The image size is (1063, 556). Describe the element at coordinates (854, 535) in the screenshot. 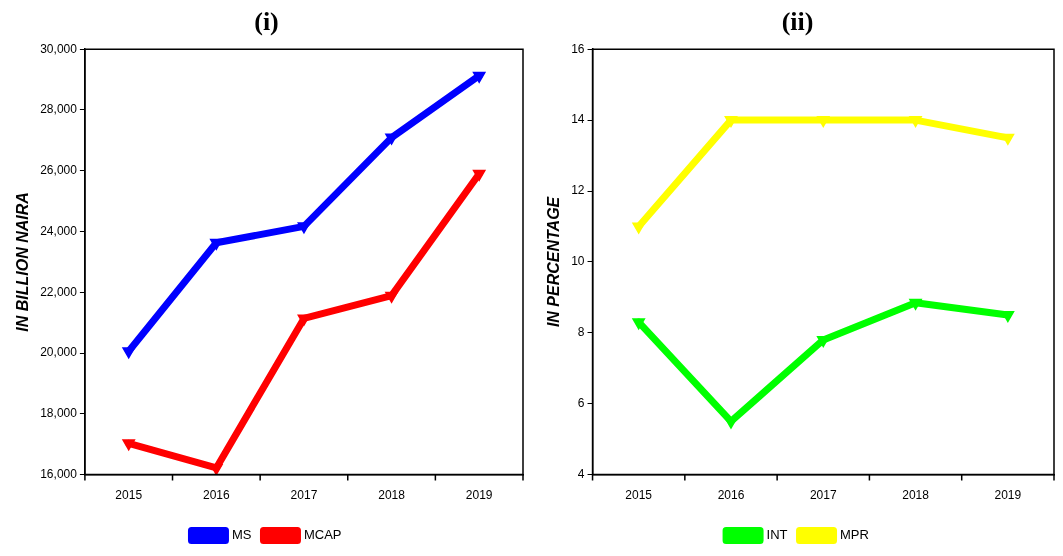

I see `legend-label: MPR` at that location.